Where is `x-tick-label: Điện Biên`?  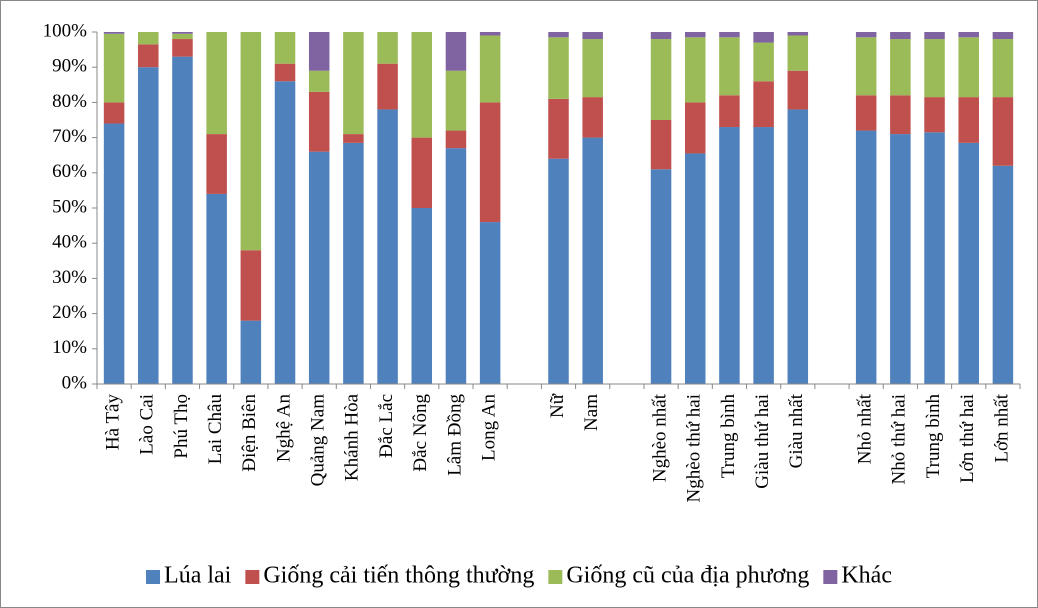
x-tick-label: Điện Biên is located at coordinates (249, 433).